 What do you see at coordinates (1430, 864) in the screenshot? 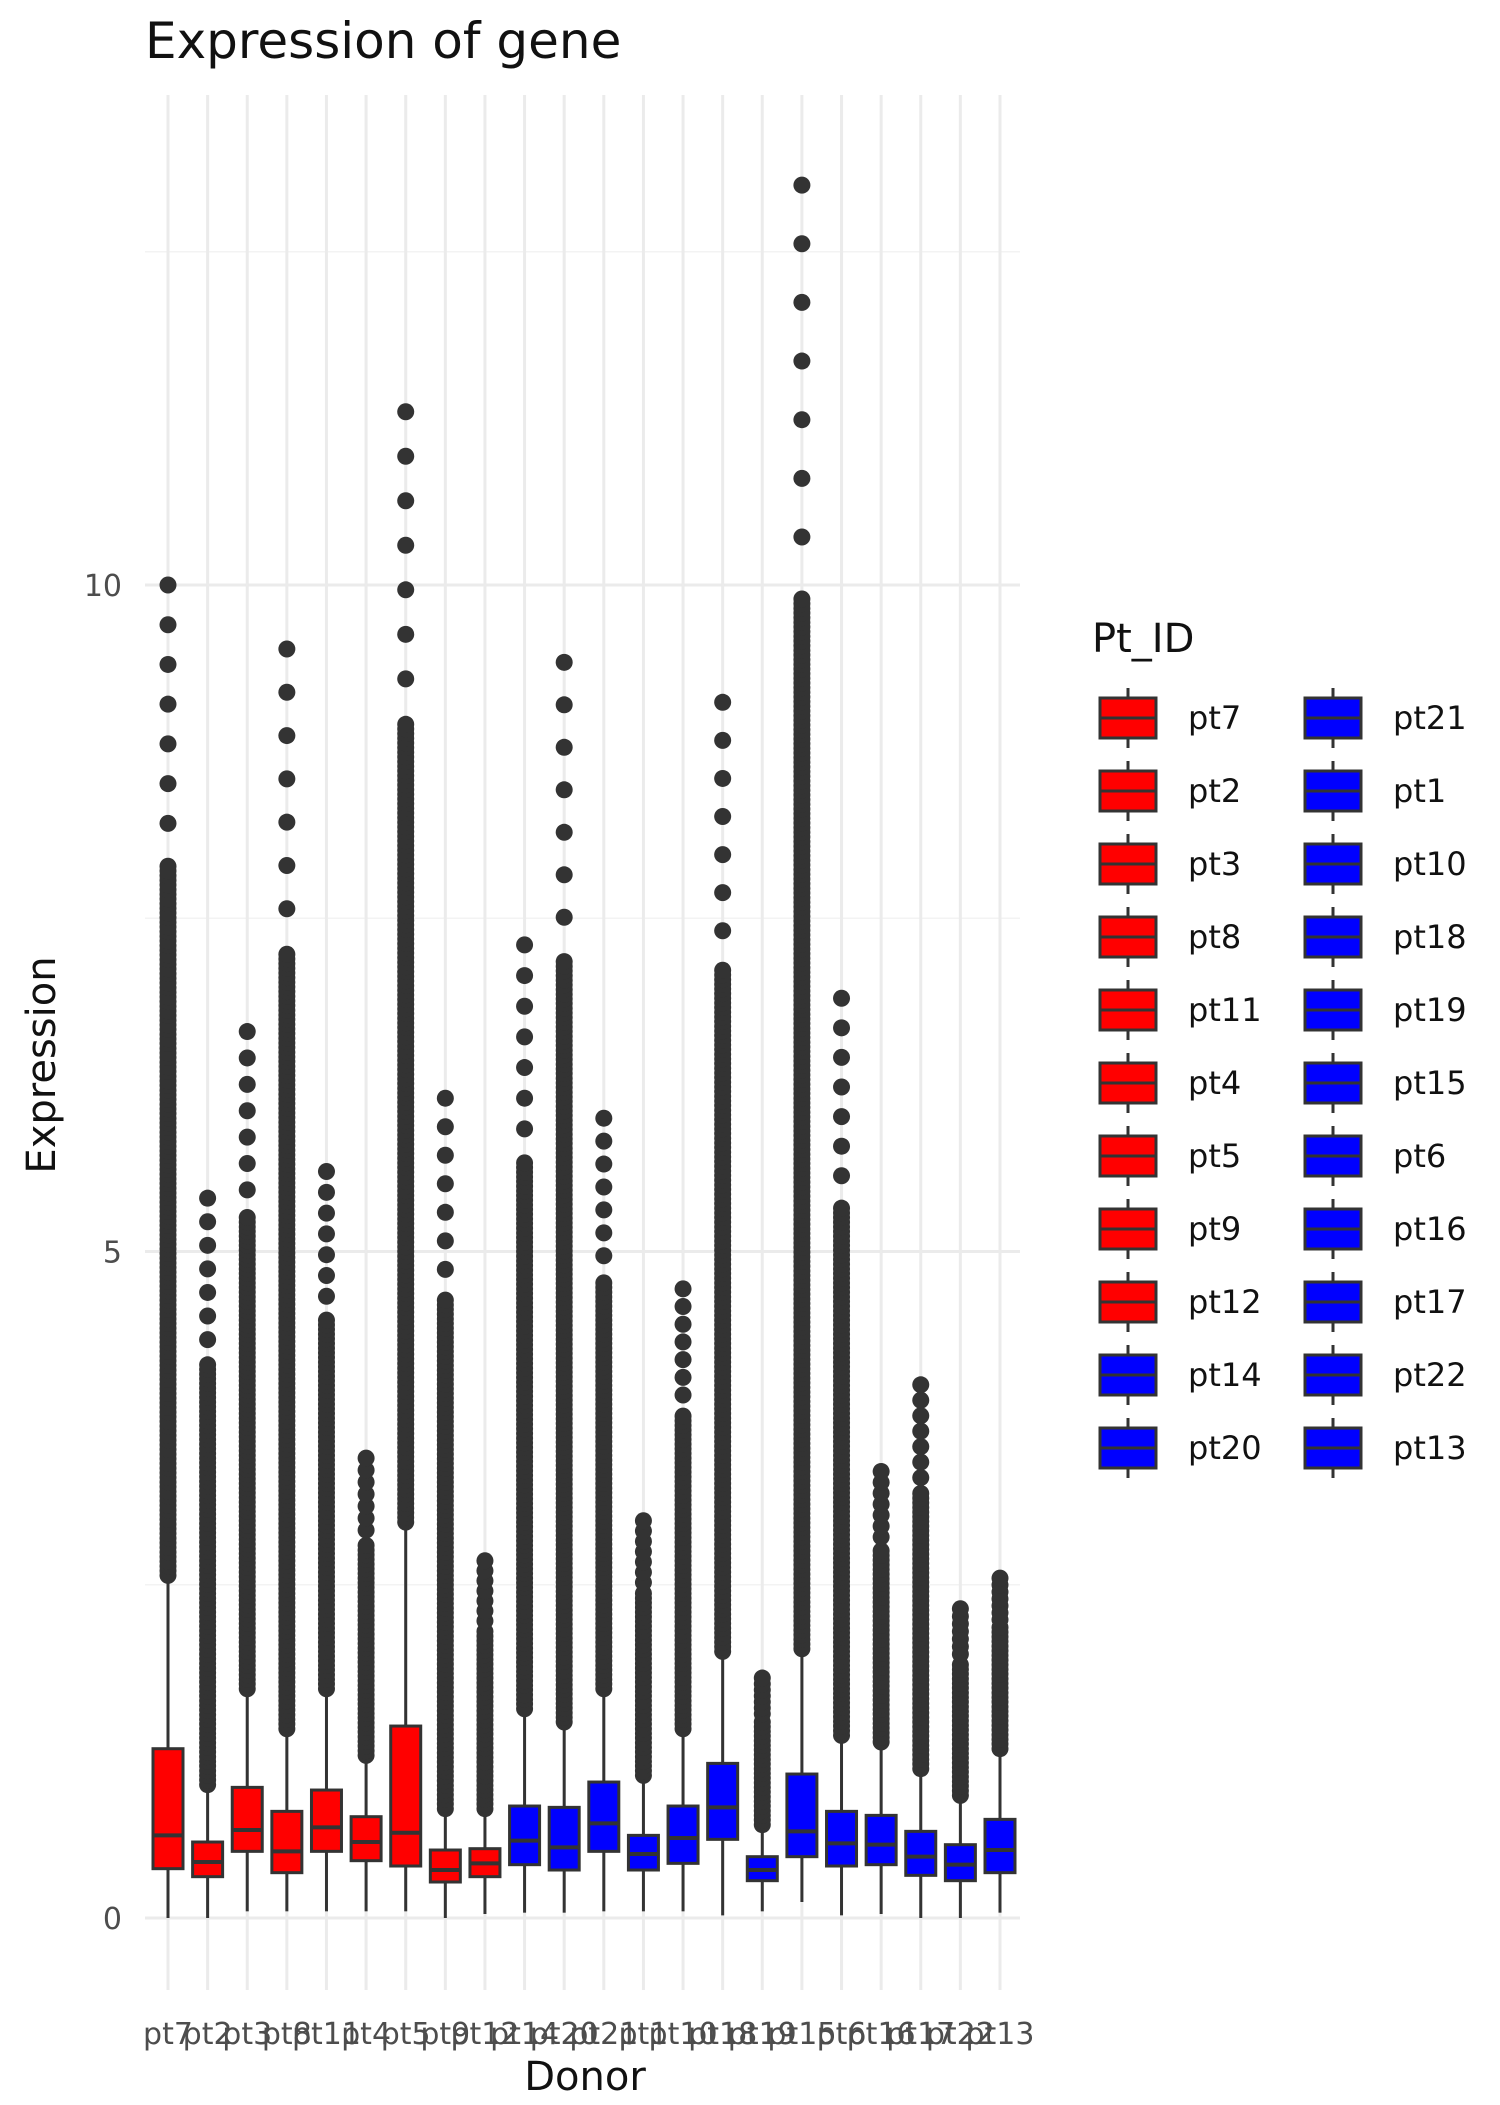
I see `legend-label: pt10` at bounding box center [1430, 864].